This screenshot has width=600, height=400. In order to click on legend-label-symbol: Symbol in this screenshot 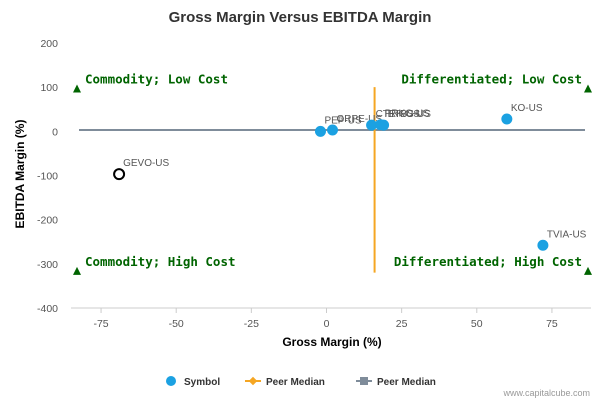, I will do `click(202, 382)`.